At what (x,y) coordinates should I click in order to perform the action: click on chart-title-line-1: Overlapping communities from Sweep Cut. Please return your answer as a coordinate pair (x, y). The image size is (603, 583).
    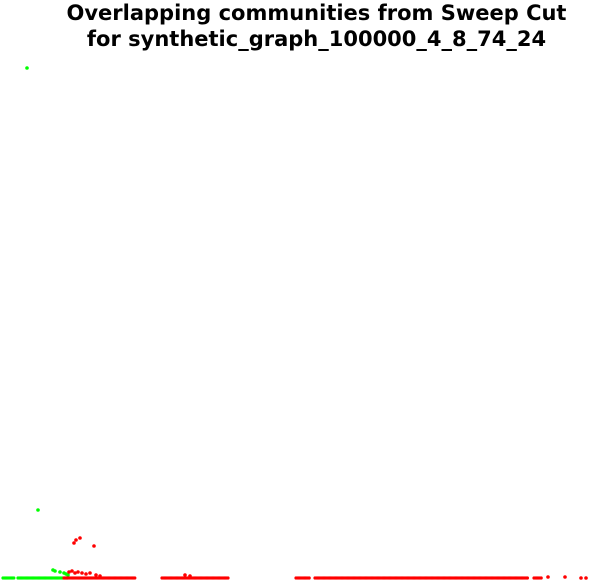
    Looking at the image, I should click on (316, 13).